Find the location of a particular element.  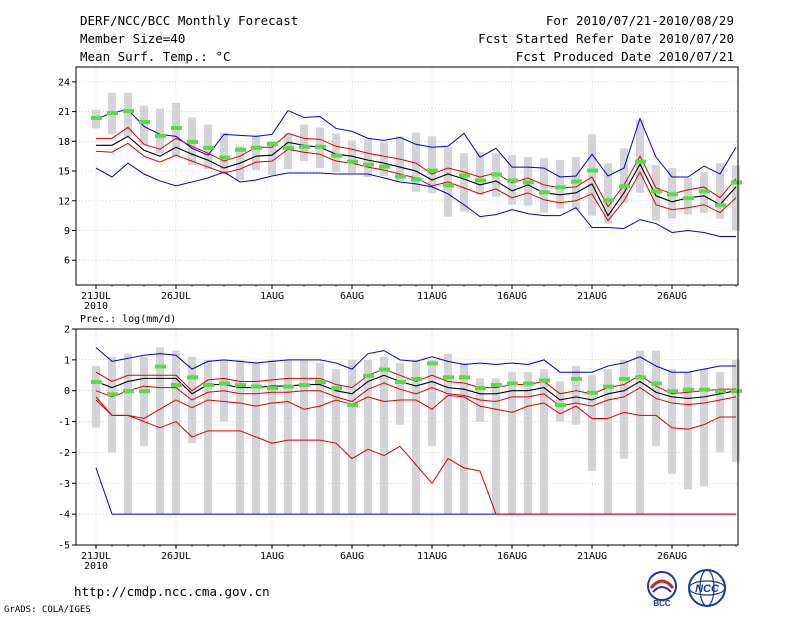

prec-ytick-label: 1 is located at coordinates (67, 360).